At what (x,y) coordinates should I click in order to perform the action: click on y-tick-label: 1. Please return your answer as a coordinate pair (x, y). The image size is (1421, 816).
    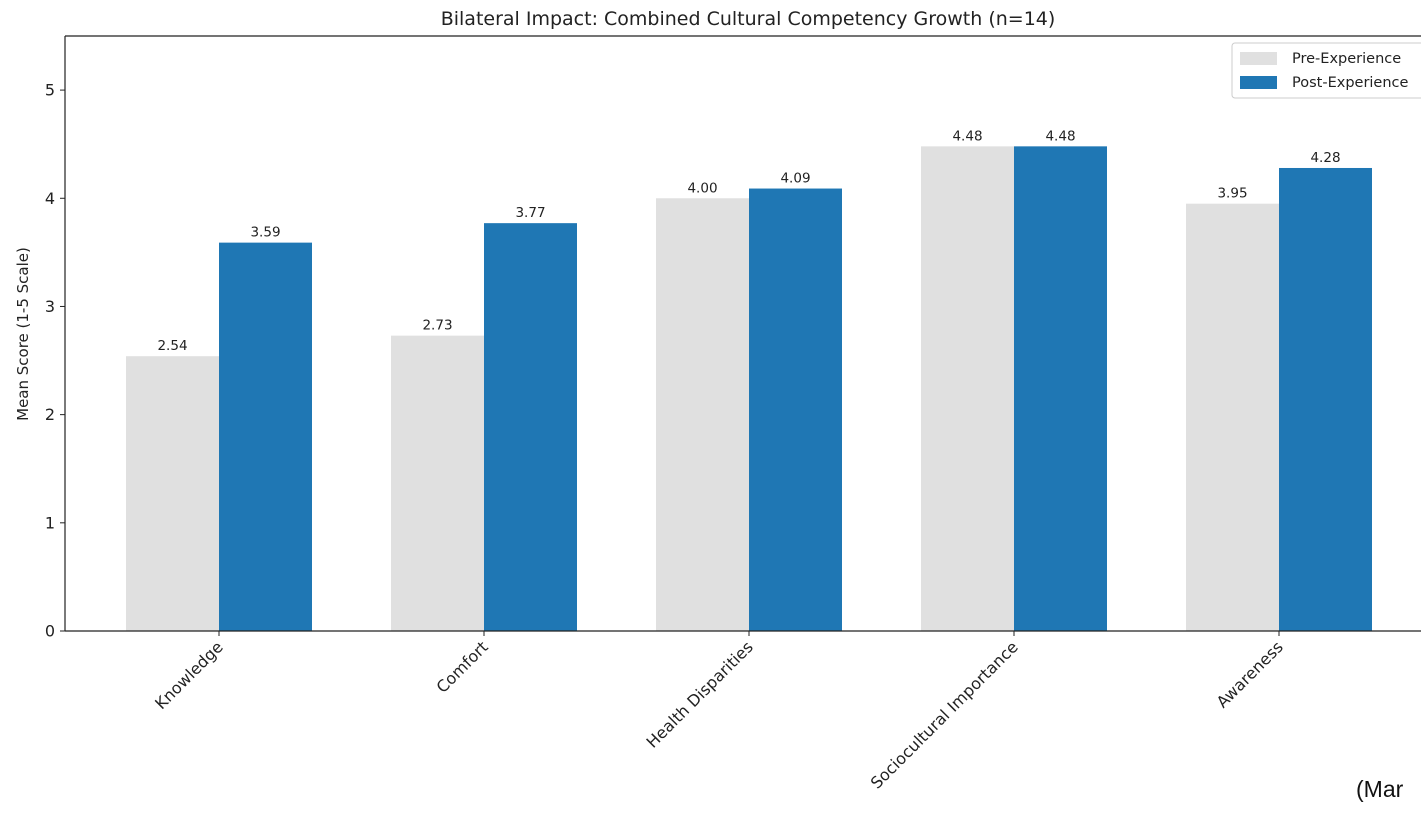
    Looking at the image, I should click on (50, 522).